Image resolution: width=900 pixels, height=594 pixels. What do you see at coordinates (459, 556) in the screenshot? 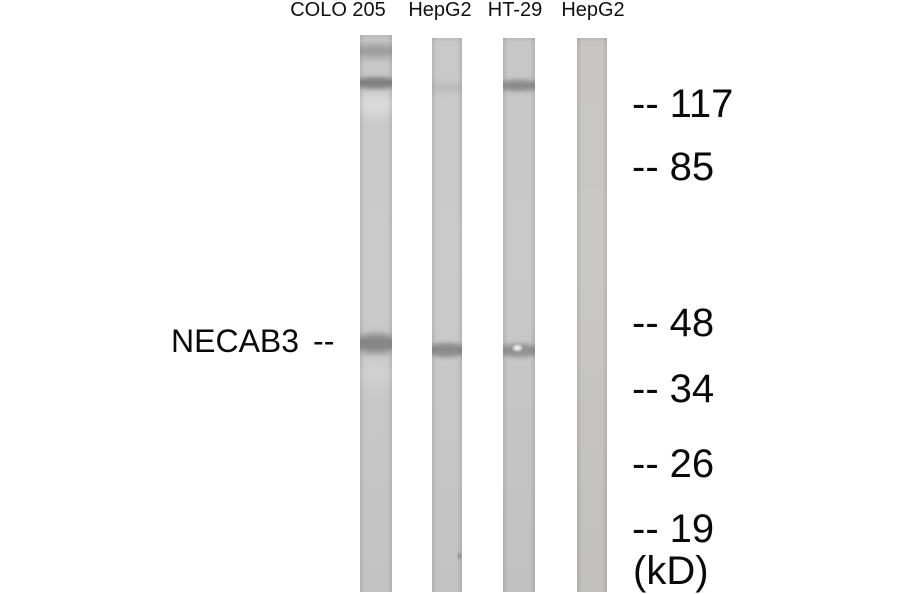
I see `blot-dark-speck` at bounding box center [459, 556].